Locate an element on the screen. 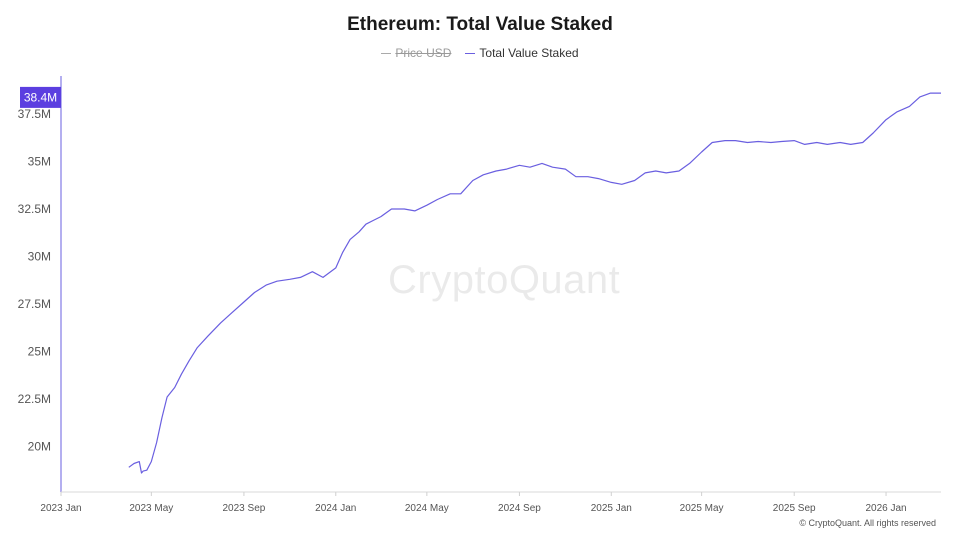  y-tick-label: 37.5M is located at coordinates (34, 114).